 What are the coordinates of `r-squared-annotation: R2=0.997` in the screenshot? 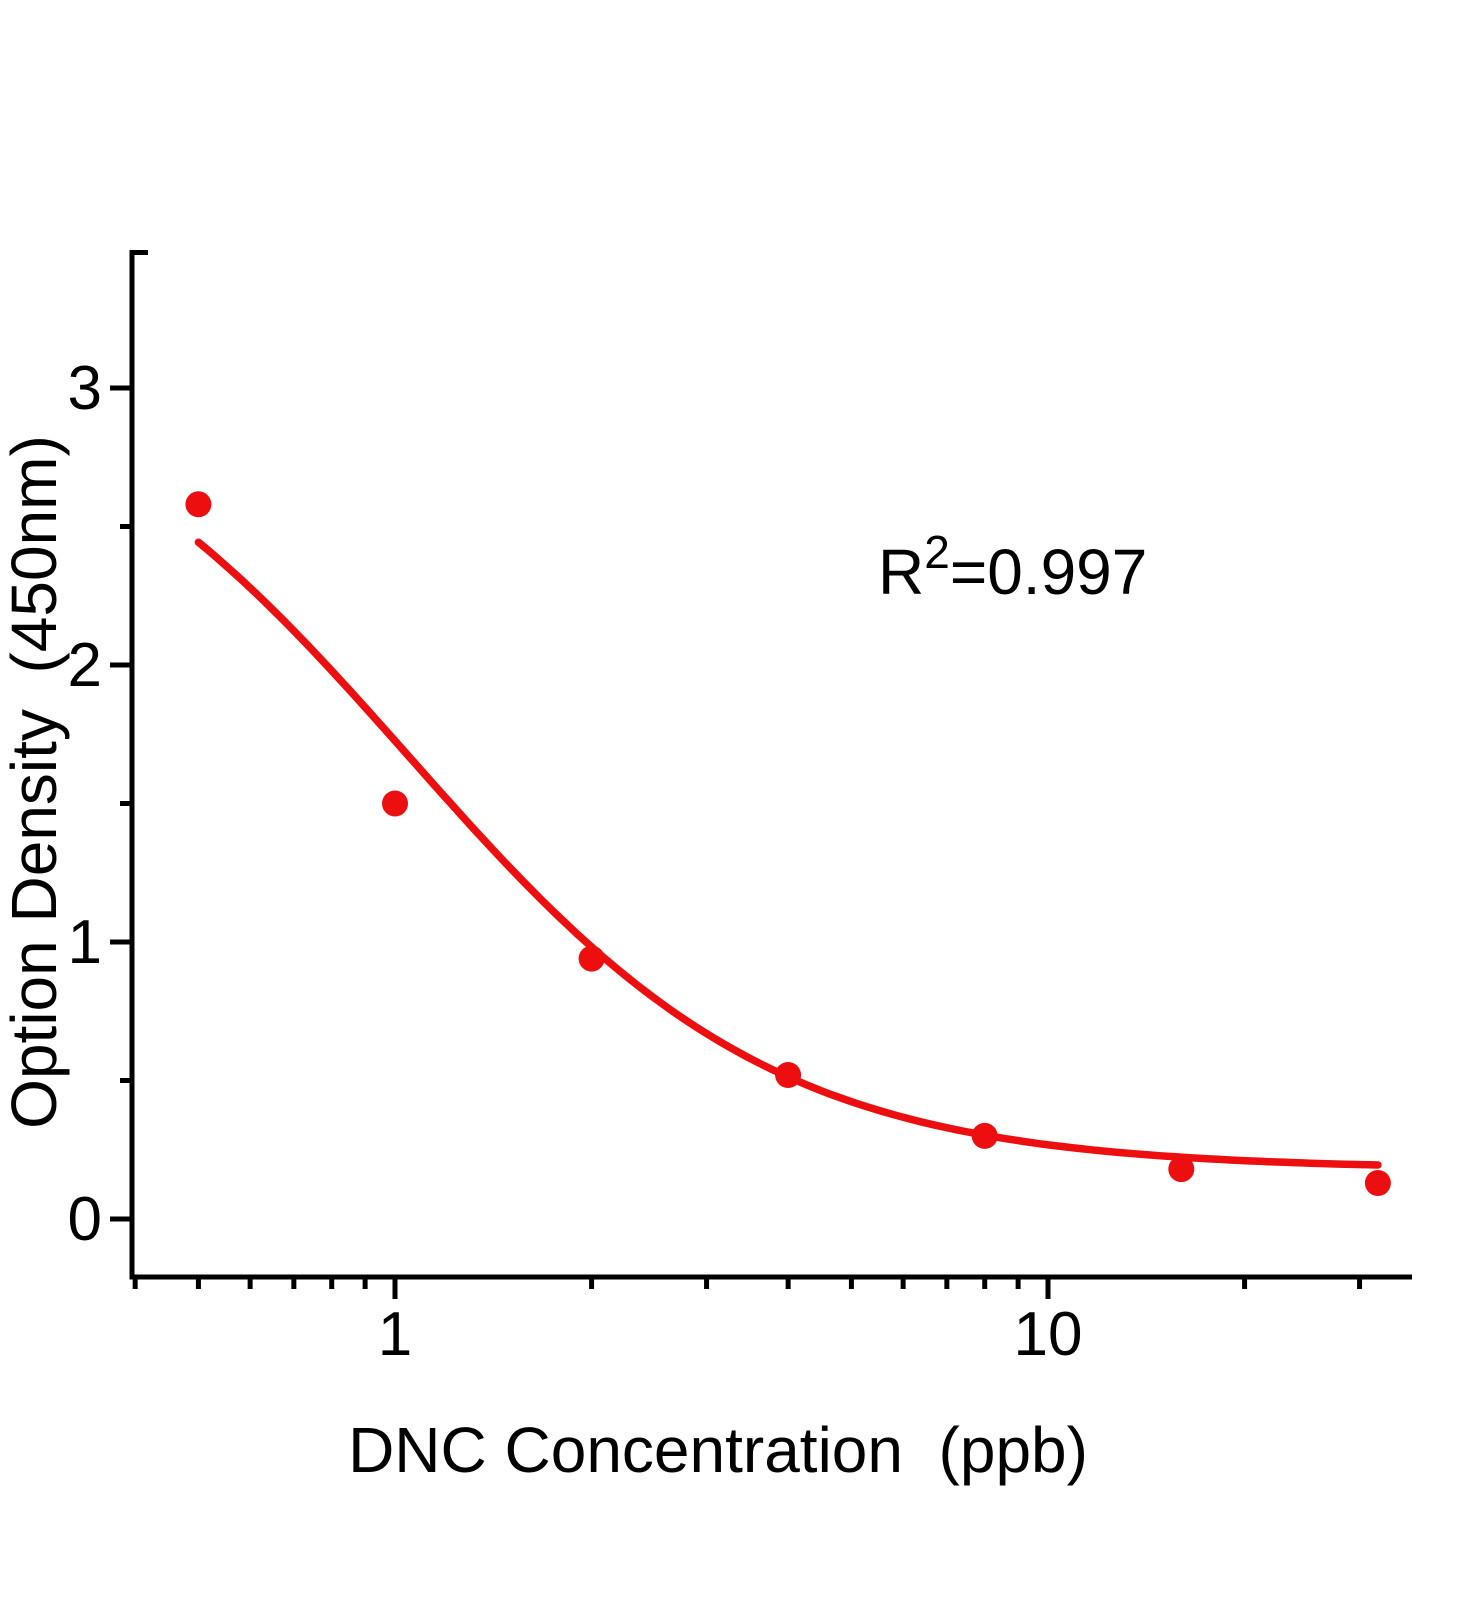 It's located at (1012, 567).